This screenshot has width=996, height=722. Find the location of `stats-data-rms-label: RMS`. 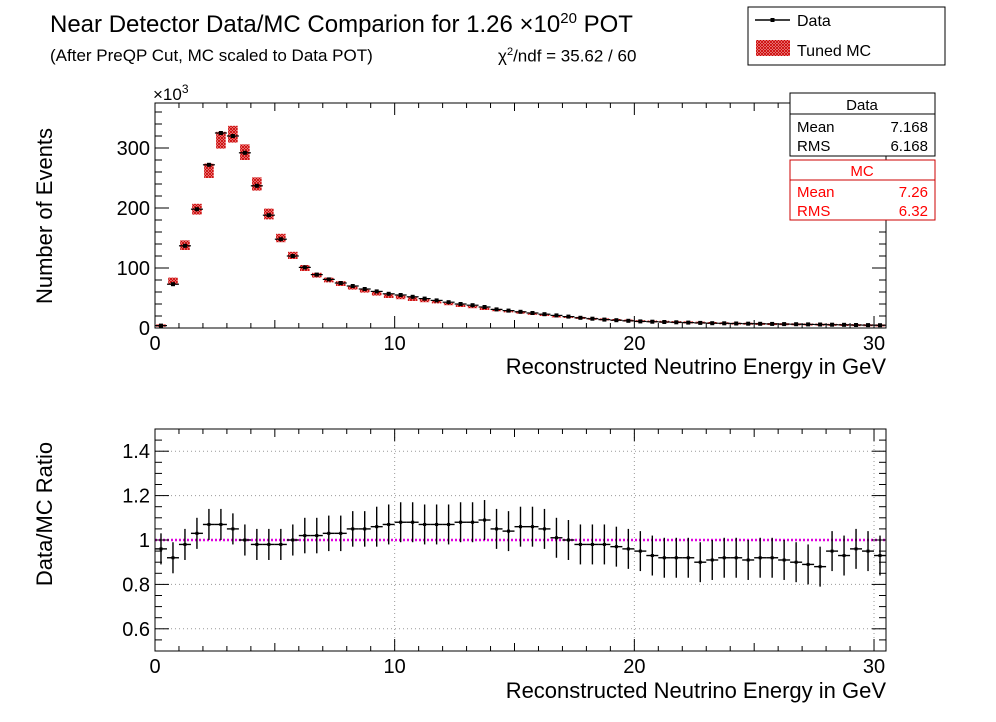

stats-data-rms-label: RMS is located at coordinates (813, 146).